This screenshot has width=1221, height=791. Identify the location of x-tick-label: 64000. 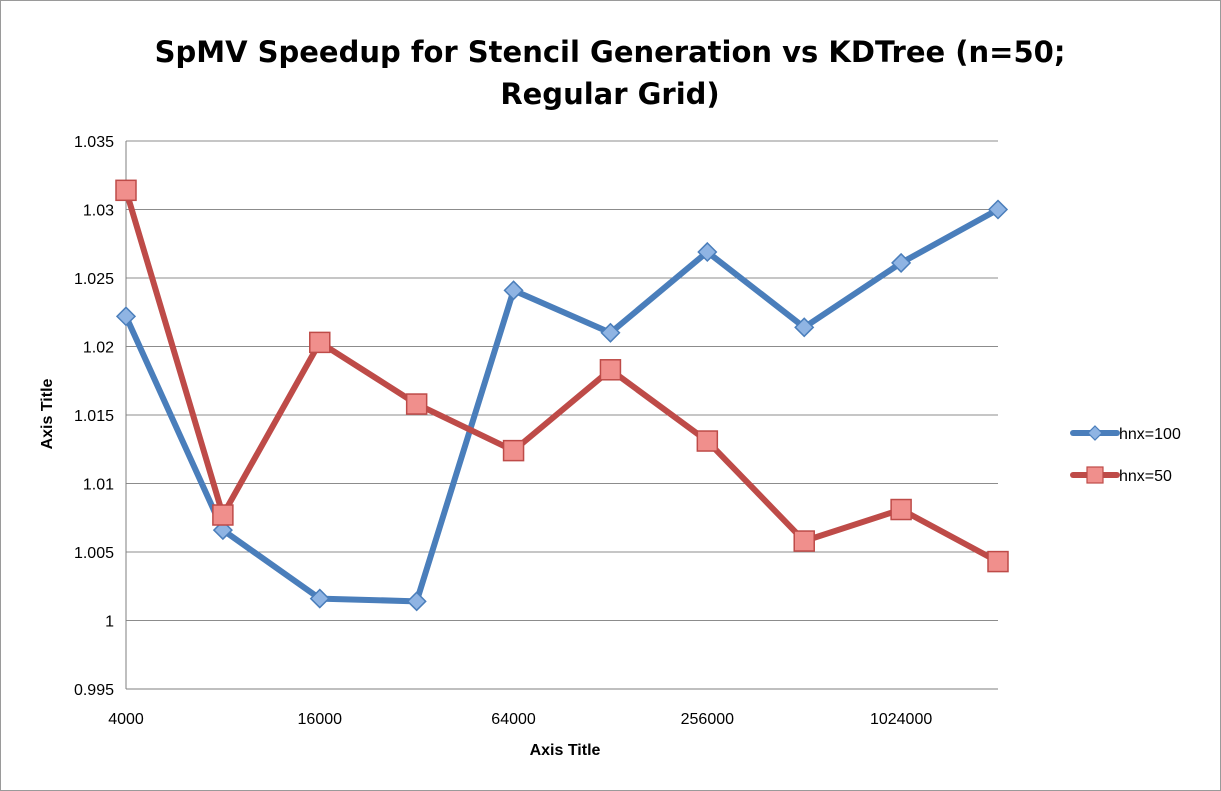
(513, 719).